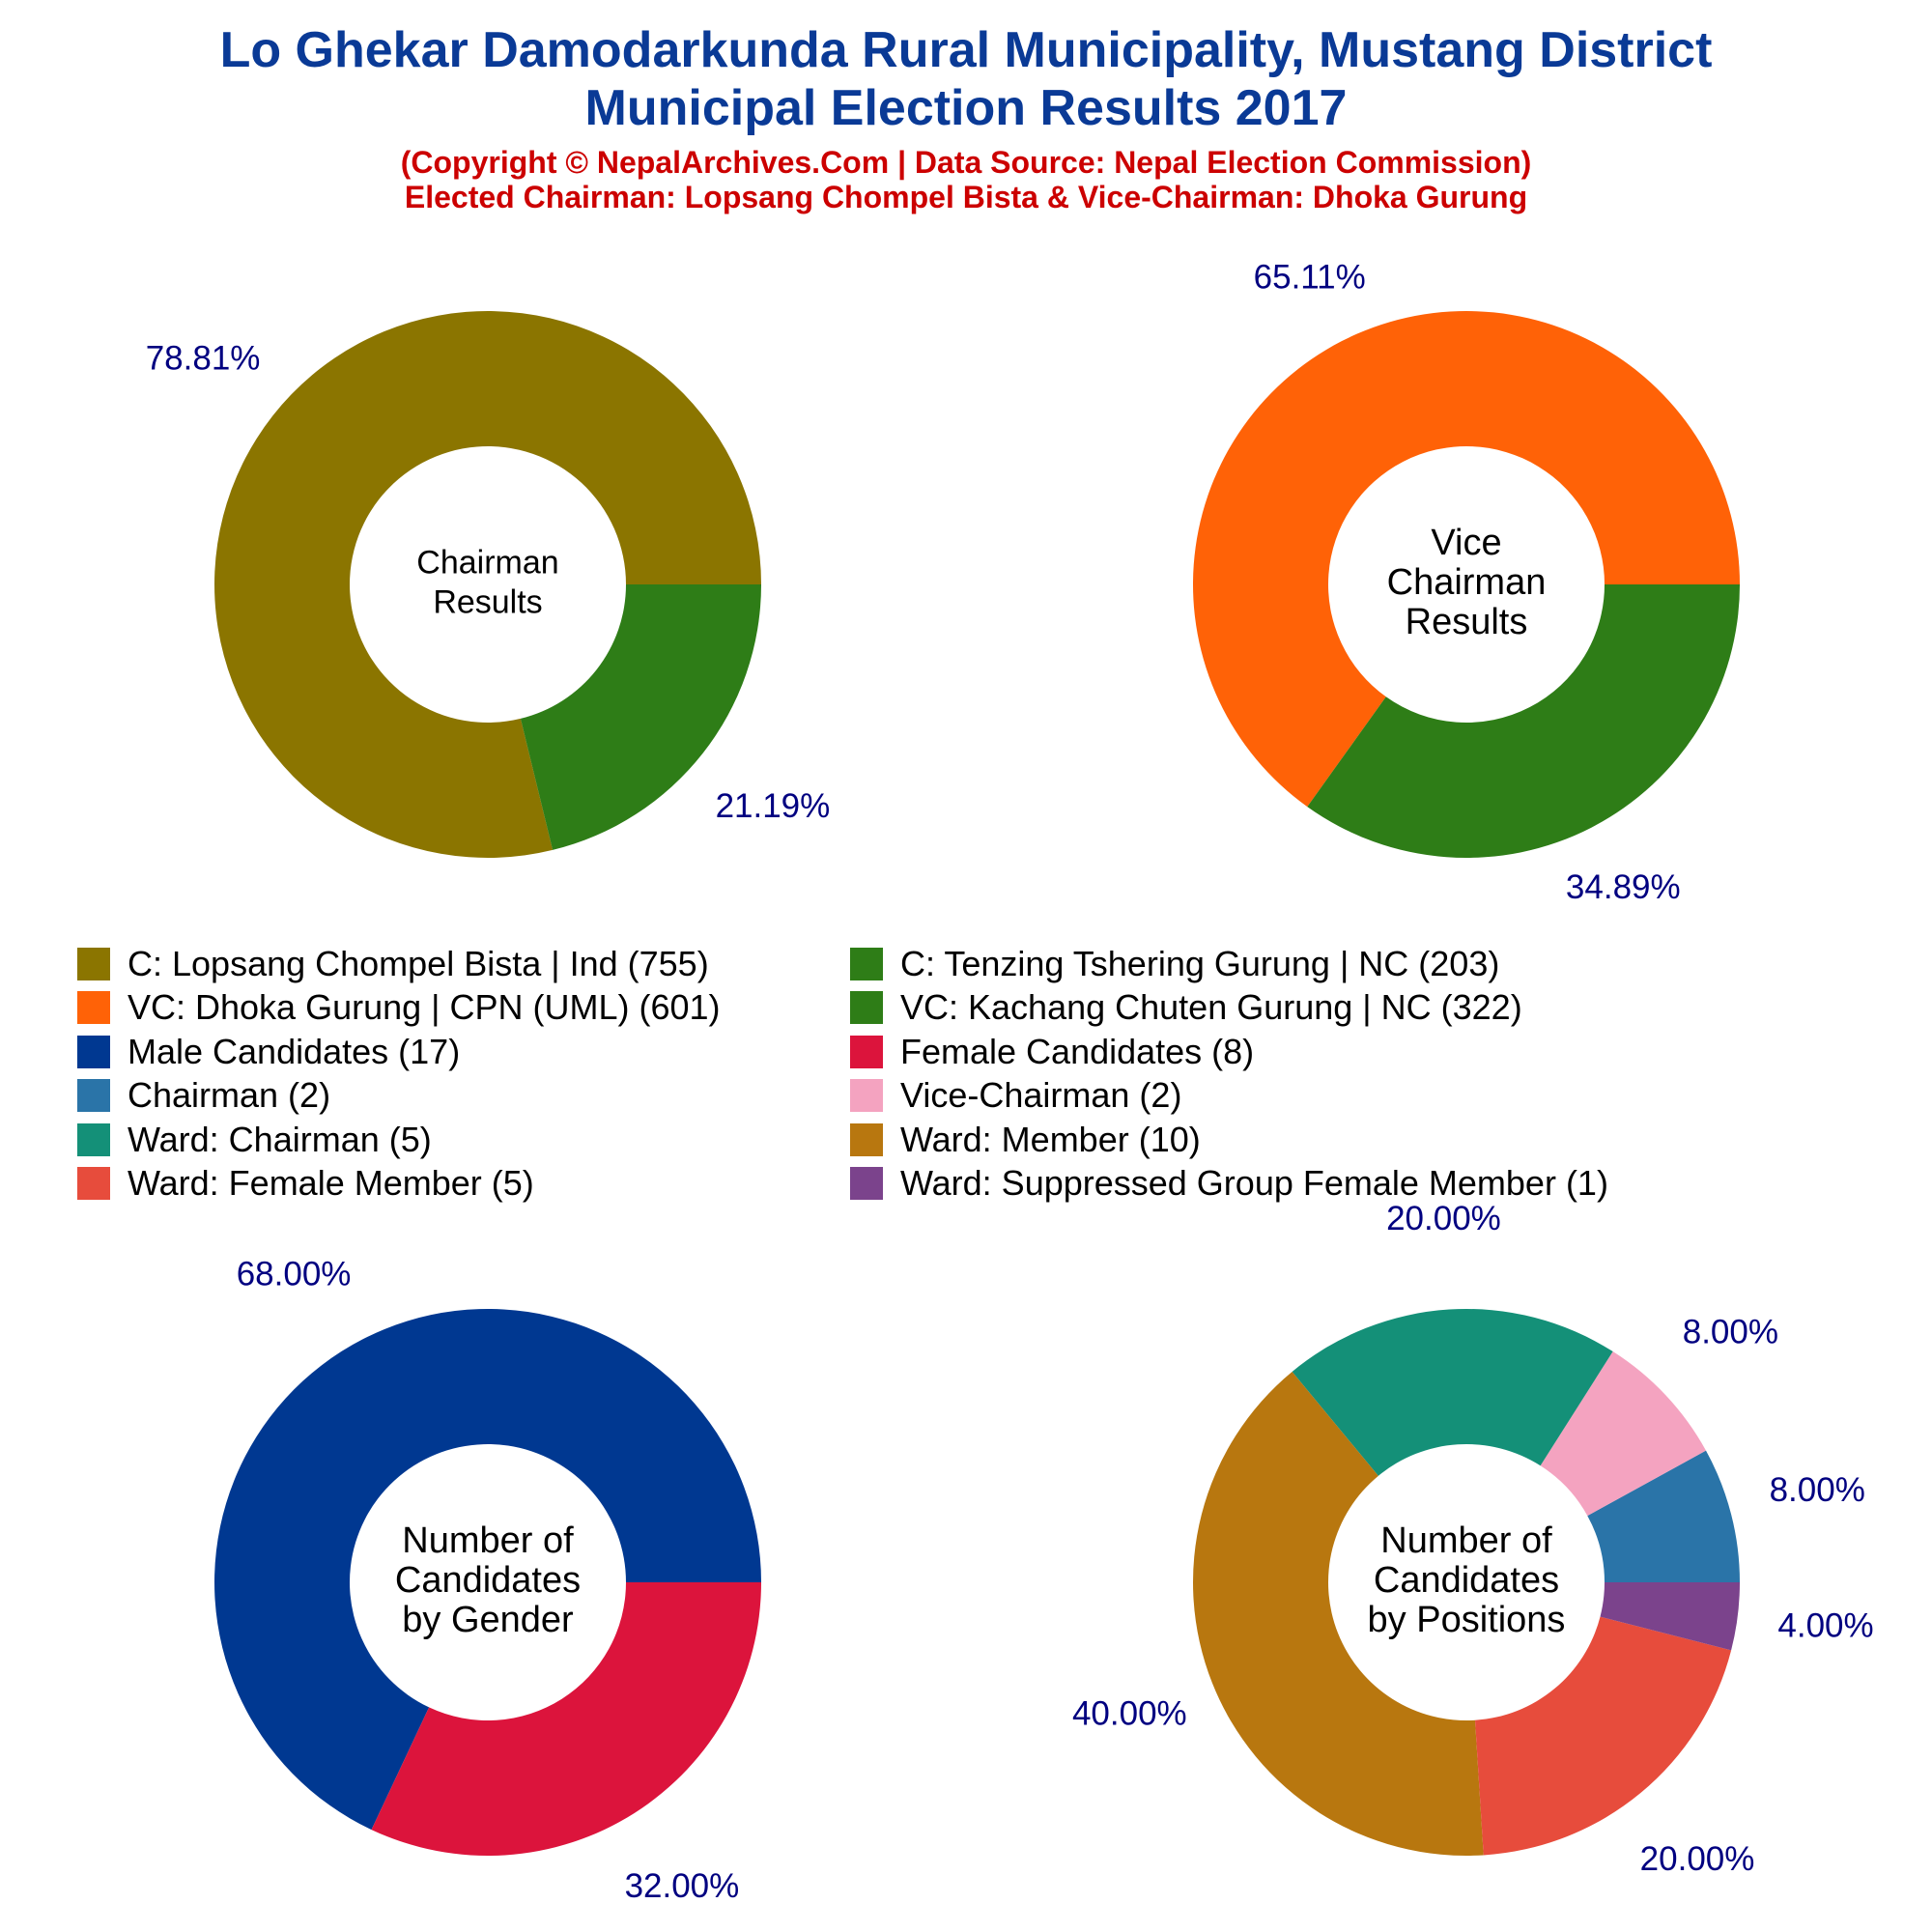  I want to click on legend-item: Chairman (2), so click(463, 1095).